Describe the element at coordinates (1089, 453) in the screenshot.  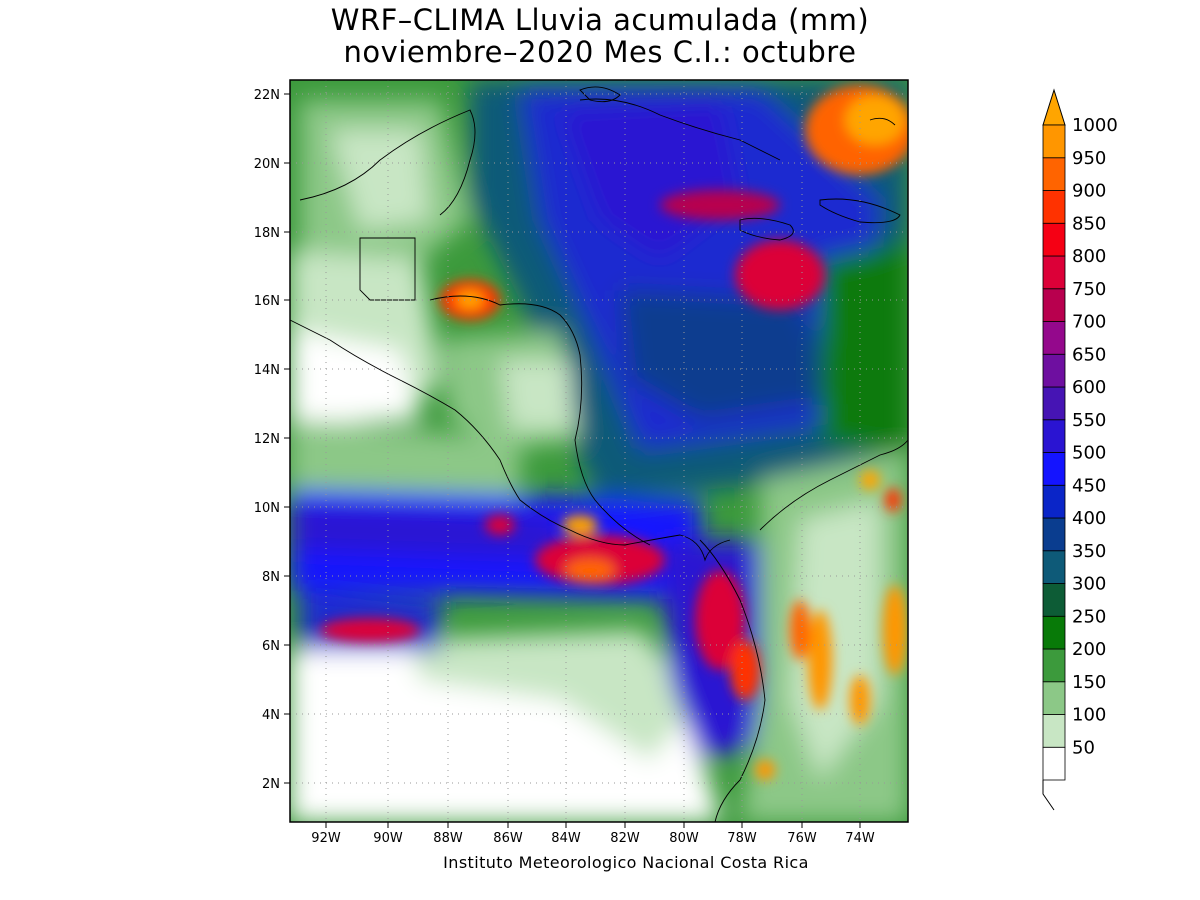
I see `colorbar-label: 500` at that location.